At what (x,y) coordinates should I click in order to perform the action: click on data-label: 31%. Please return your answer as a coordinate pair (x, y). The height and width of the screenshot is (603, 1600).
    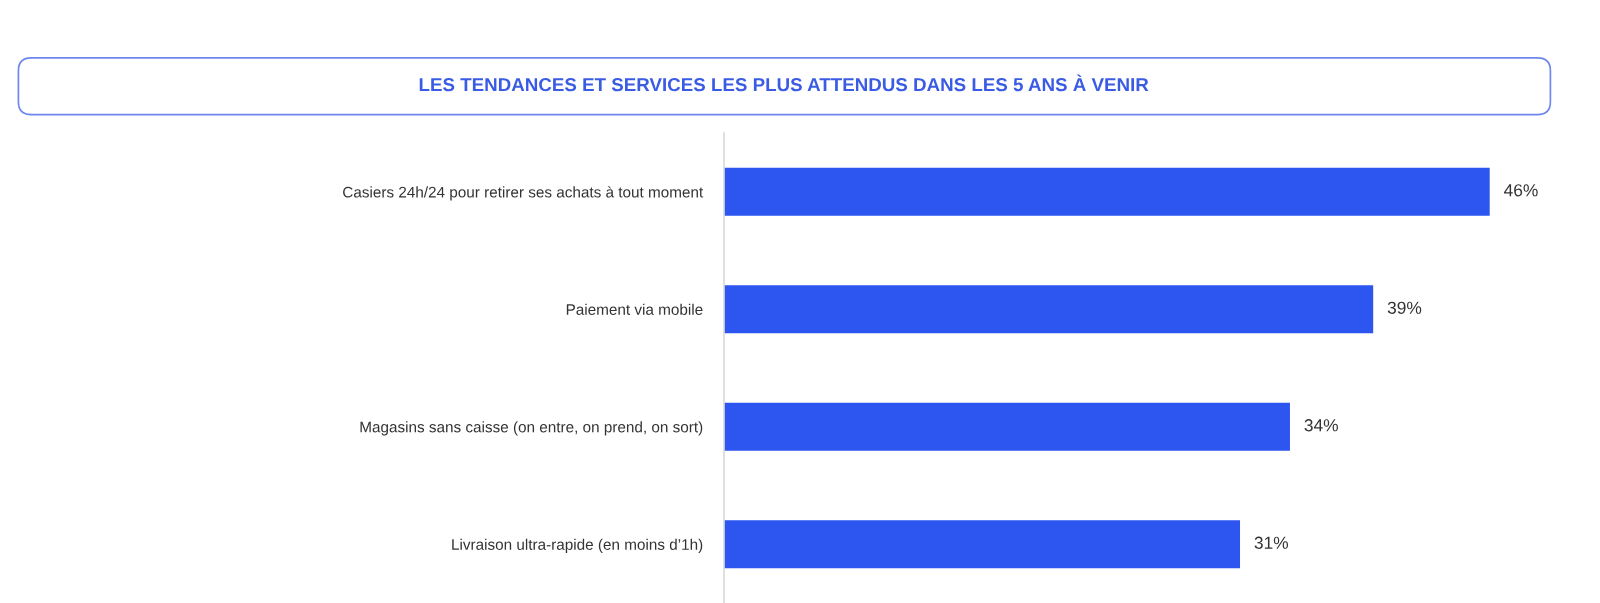
    Looking at the image, I should click on (1271, 542).